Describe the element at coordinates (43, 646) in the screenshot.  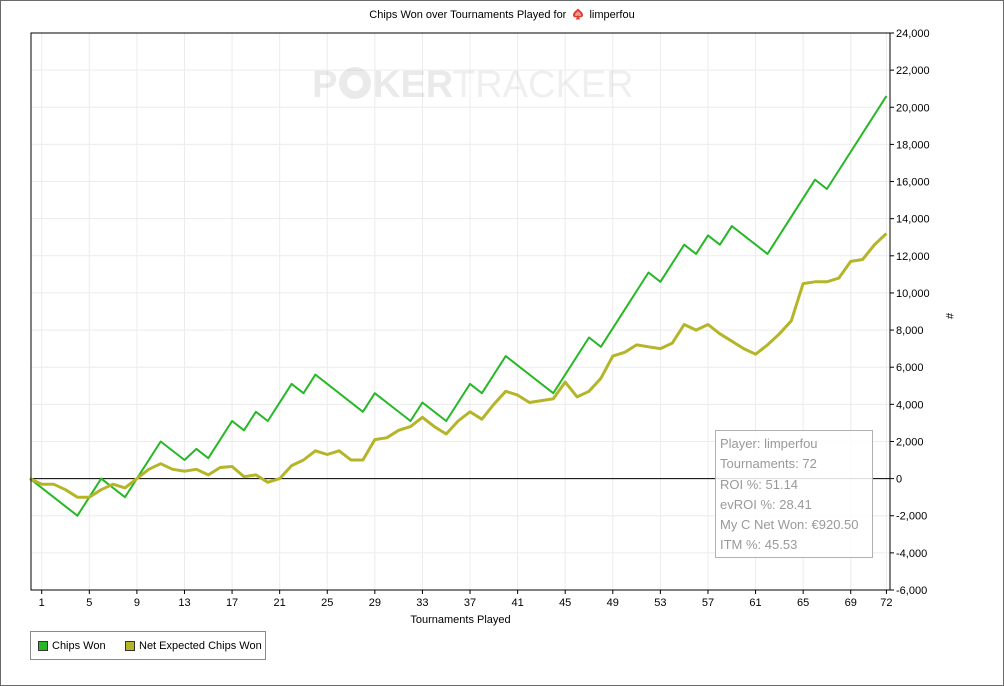
I see `legend-swatch-chips-won` at that location.